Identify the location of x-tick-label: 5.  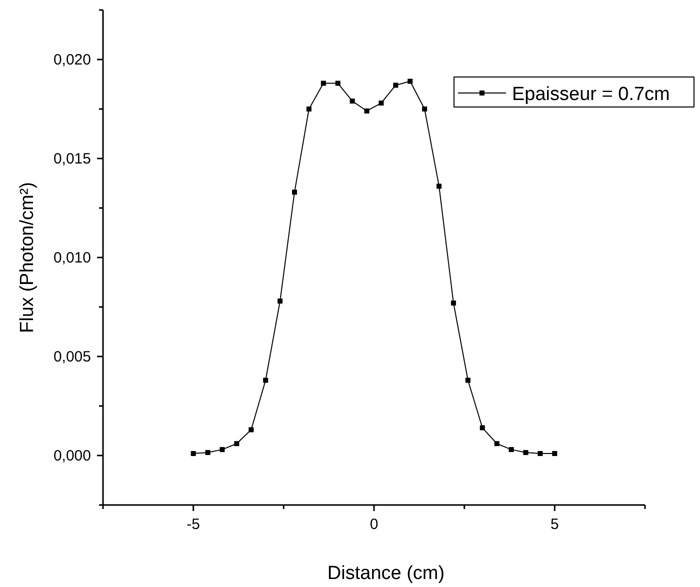
(554, 524).